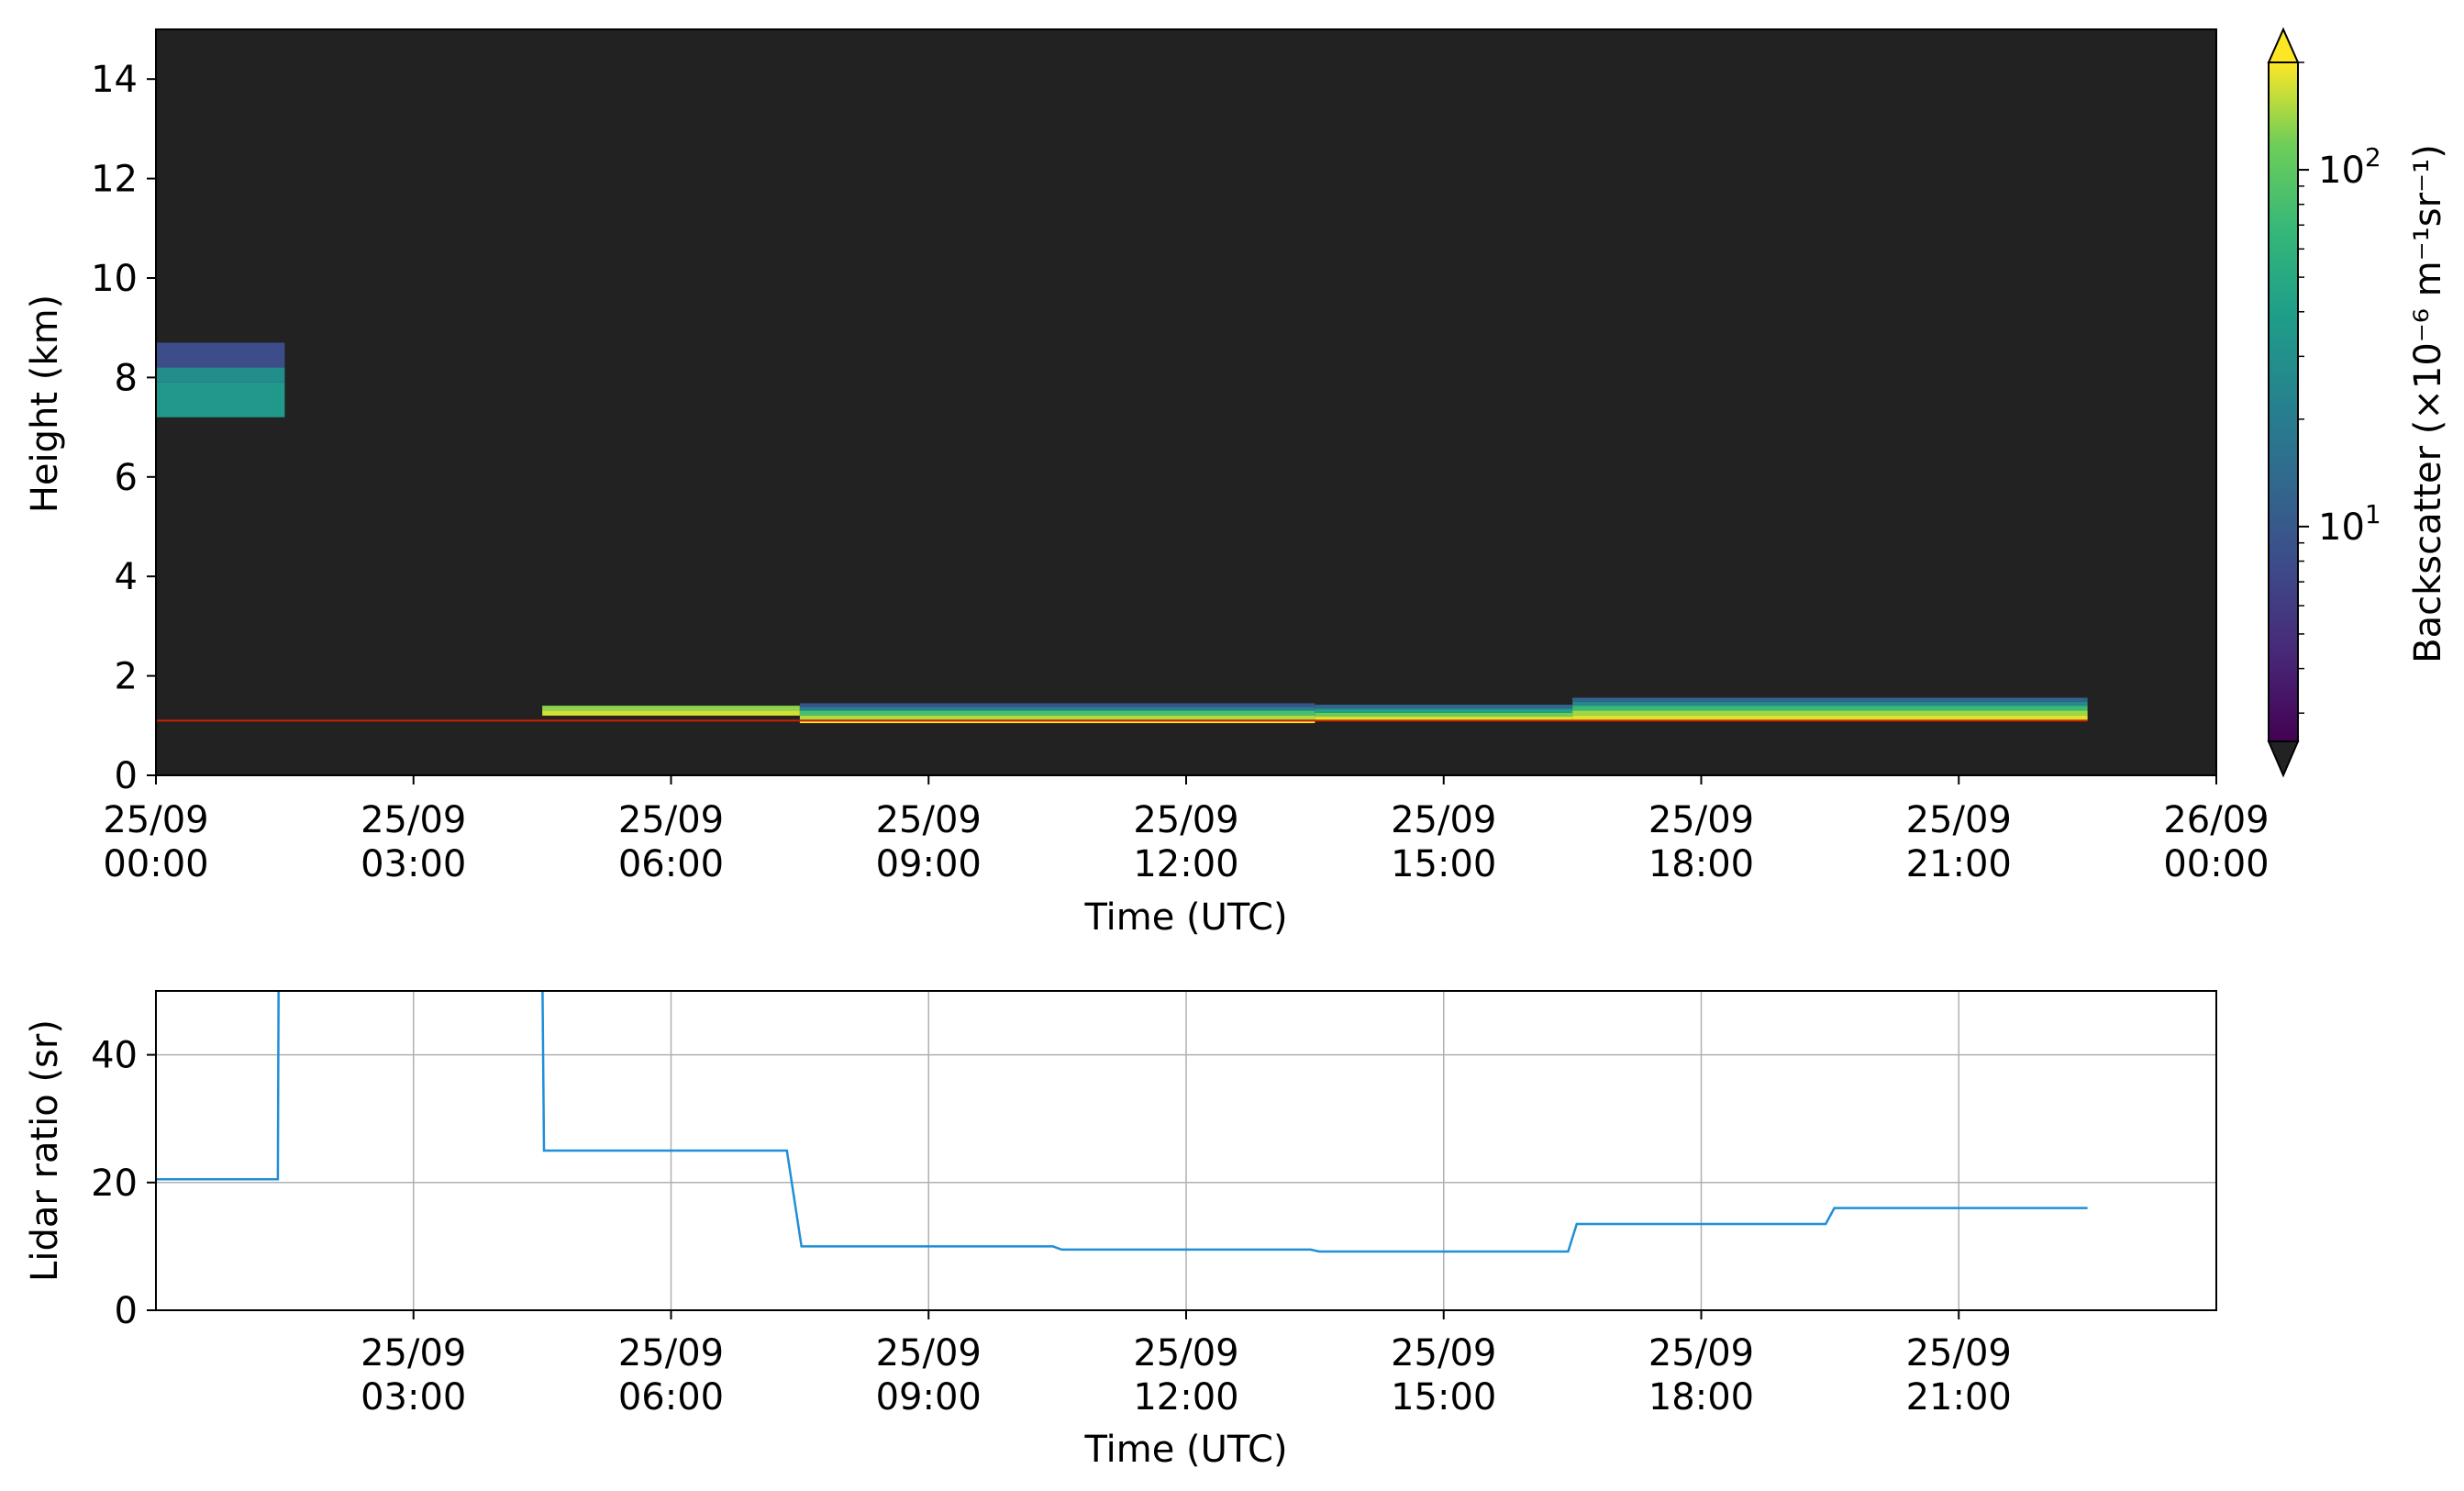 Image resolution: width=2464 pixels, height=1491 pixels. Describe the element at coordinates (1122, 1122) in the screenshot. I see `lidar-ratio-series` at that location.